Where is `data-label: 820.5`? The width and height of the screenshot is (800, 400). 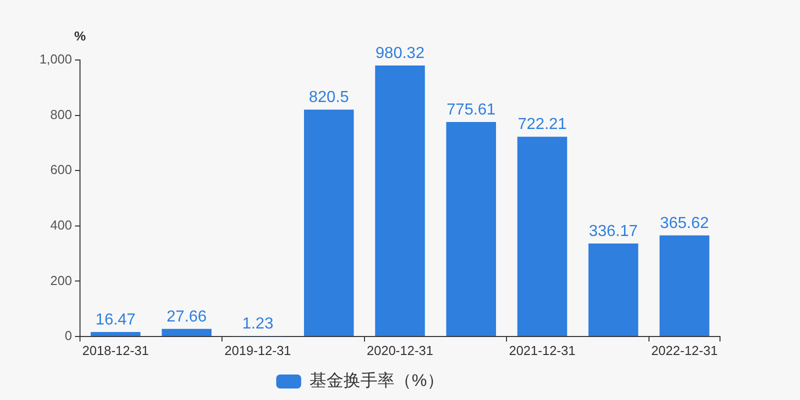
data-label: 820.5 is located at coordinates (329, 97).